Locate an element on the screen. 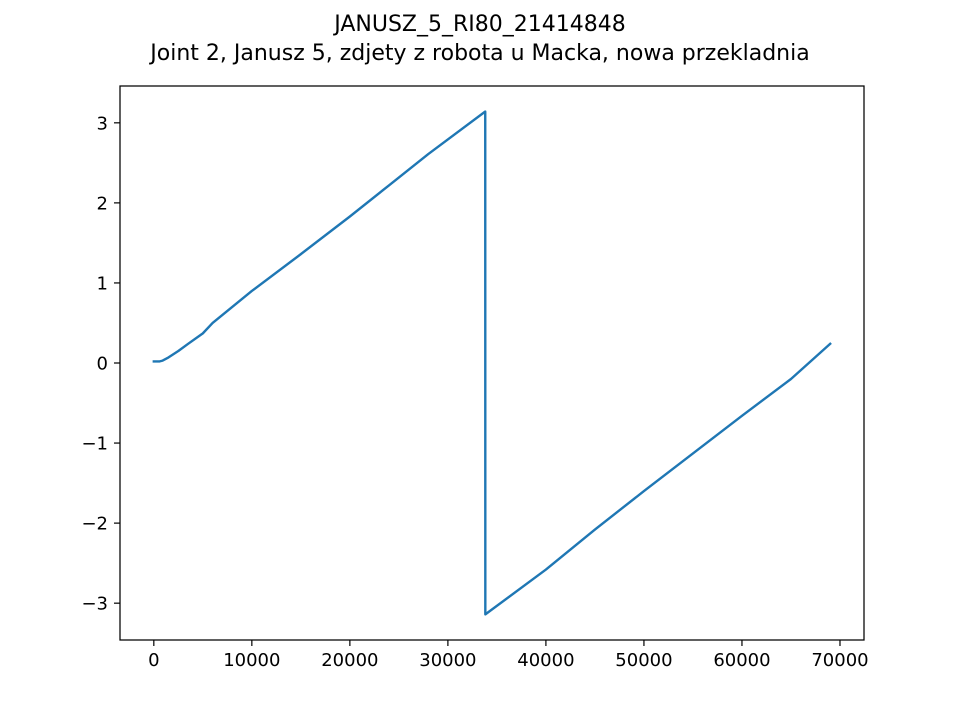 The width and height of the screenshot is (960, 720). y-tick-label: 3 is located at coordinates (102, 123).